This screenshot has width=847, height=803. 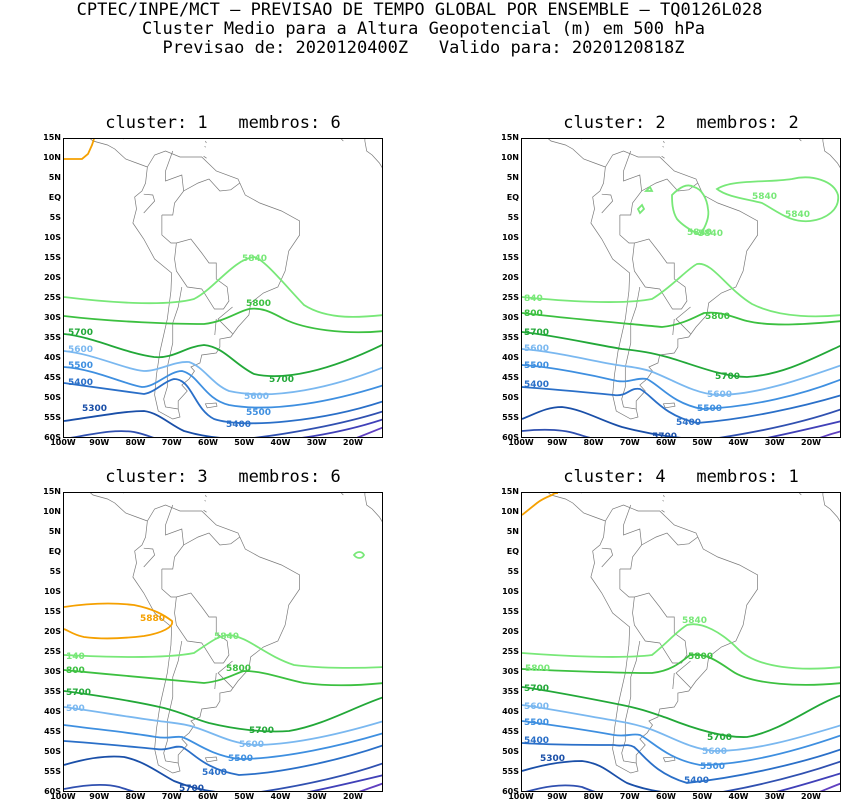 I want to click on panel-title-cluster-2: cluster: 2 membros: 2, so click(x=681, y=123).